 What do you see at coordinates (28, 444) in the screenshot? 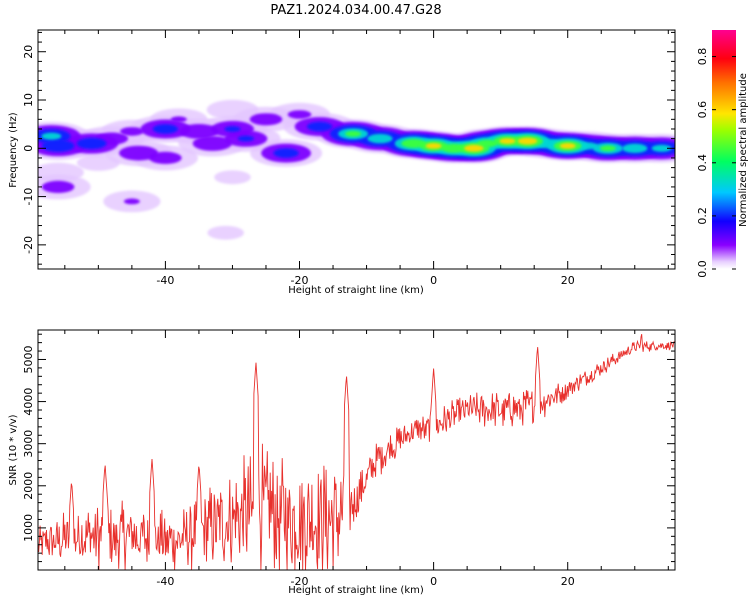
I see `y-tick-label: 3000` at bounding box center [28, 444].